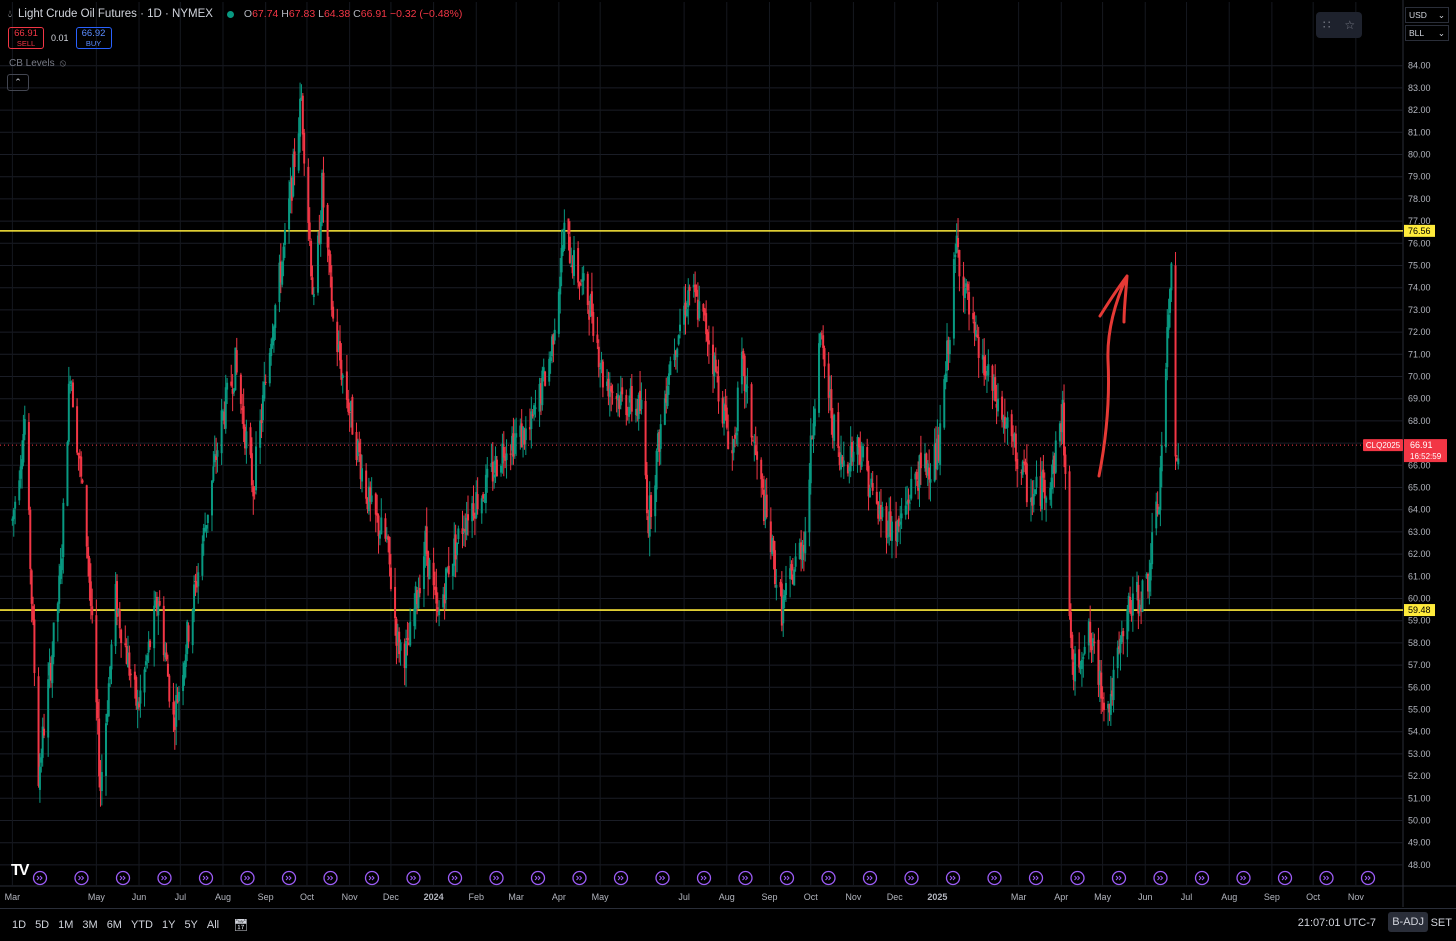 The image size is (1456, 941). What do you see at coordinates (1419, 465) in the screenshot?
I see `price-tick-label: 66.00` at bounding box center [1419, 465].